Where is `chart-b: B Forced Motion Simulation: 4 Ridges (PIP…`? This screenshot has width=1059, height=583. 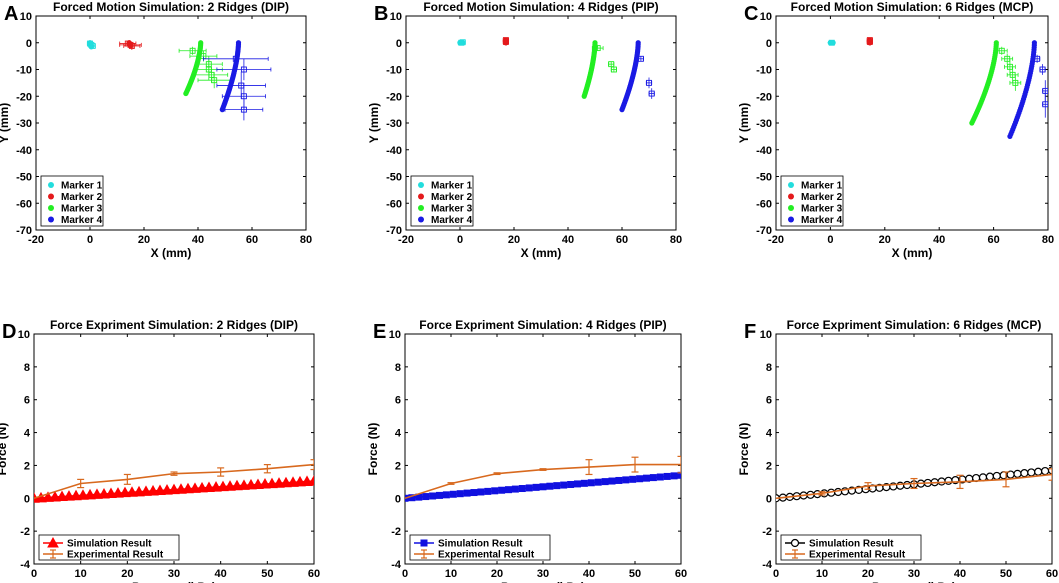
chart-b: B Forced Motion Simulation: 4 Ridges (PIP… is located at coordinates (524, 130).